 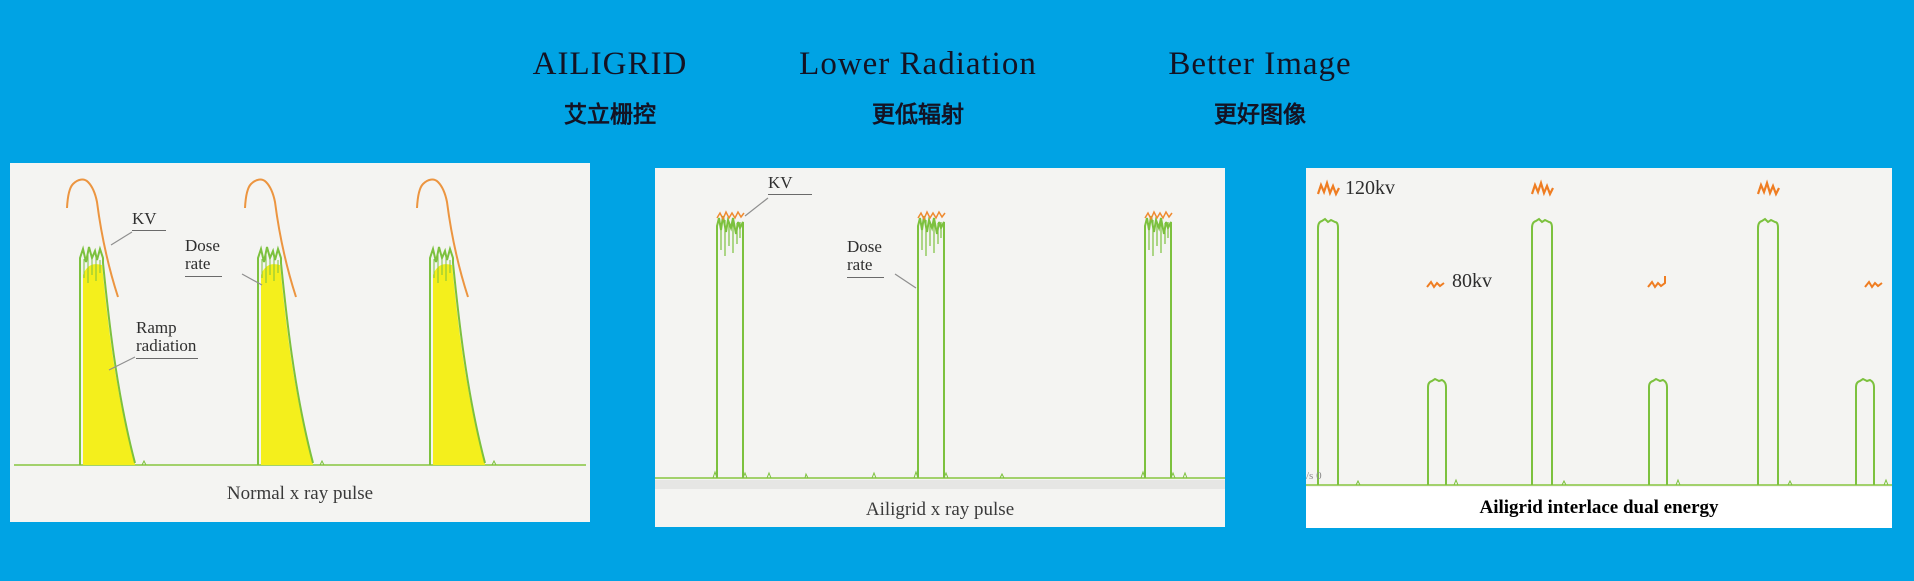 I want to click on header-subtitle-better-image-zh: 更好图像, so click(x=1260, y=114).